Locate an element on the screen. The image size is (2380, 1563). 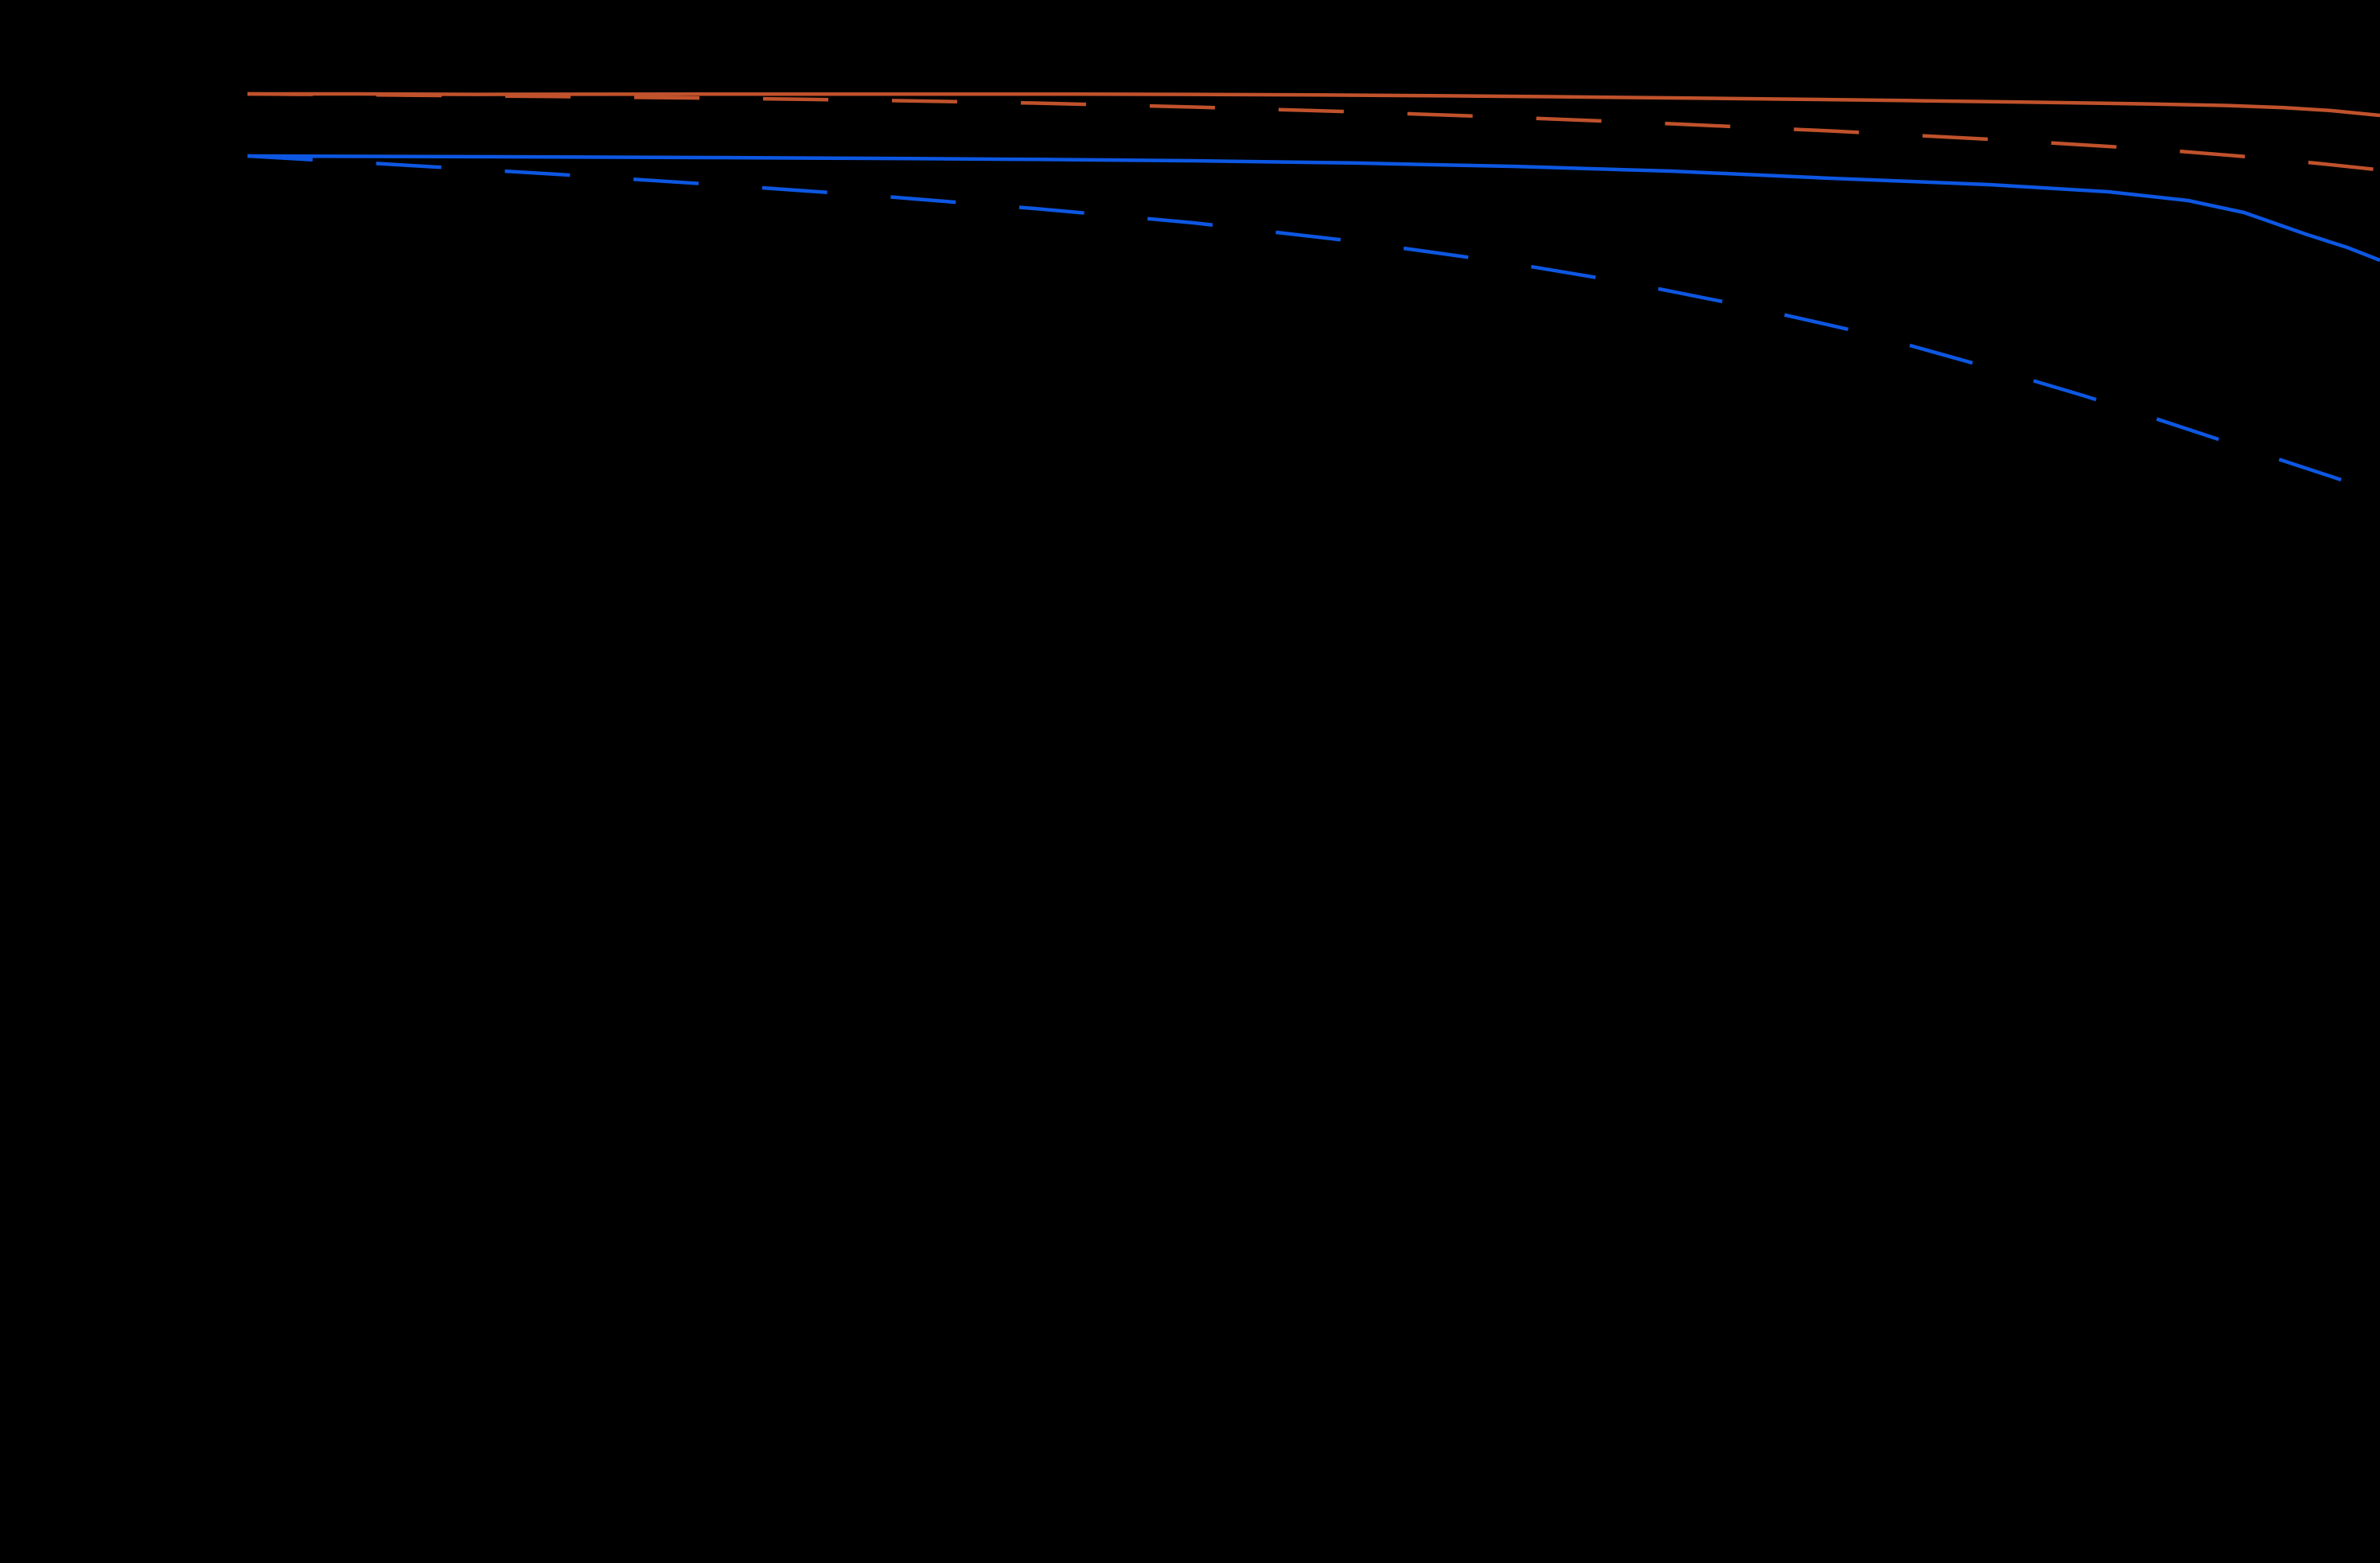
series-blue-solid-line is located at coordinates (1313, 209).